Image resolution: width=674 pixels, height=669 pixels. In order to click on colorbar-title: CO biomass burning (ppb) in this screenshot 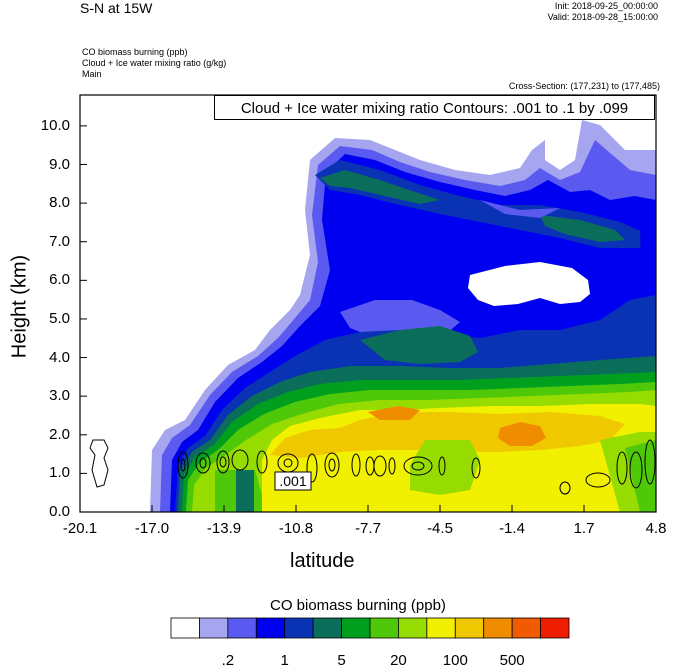, I will do `click(358, 605)`.